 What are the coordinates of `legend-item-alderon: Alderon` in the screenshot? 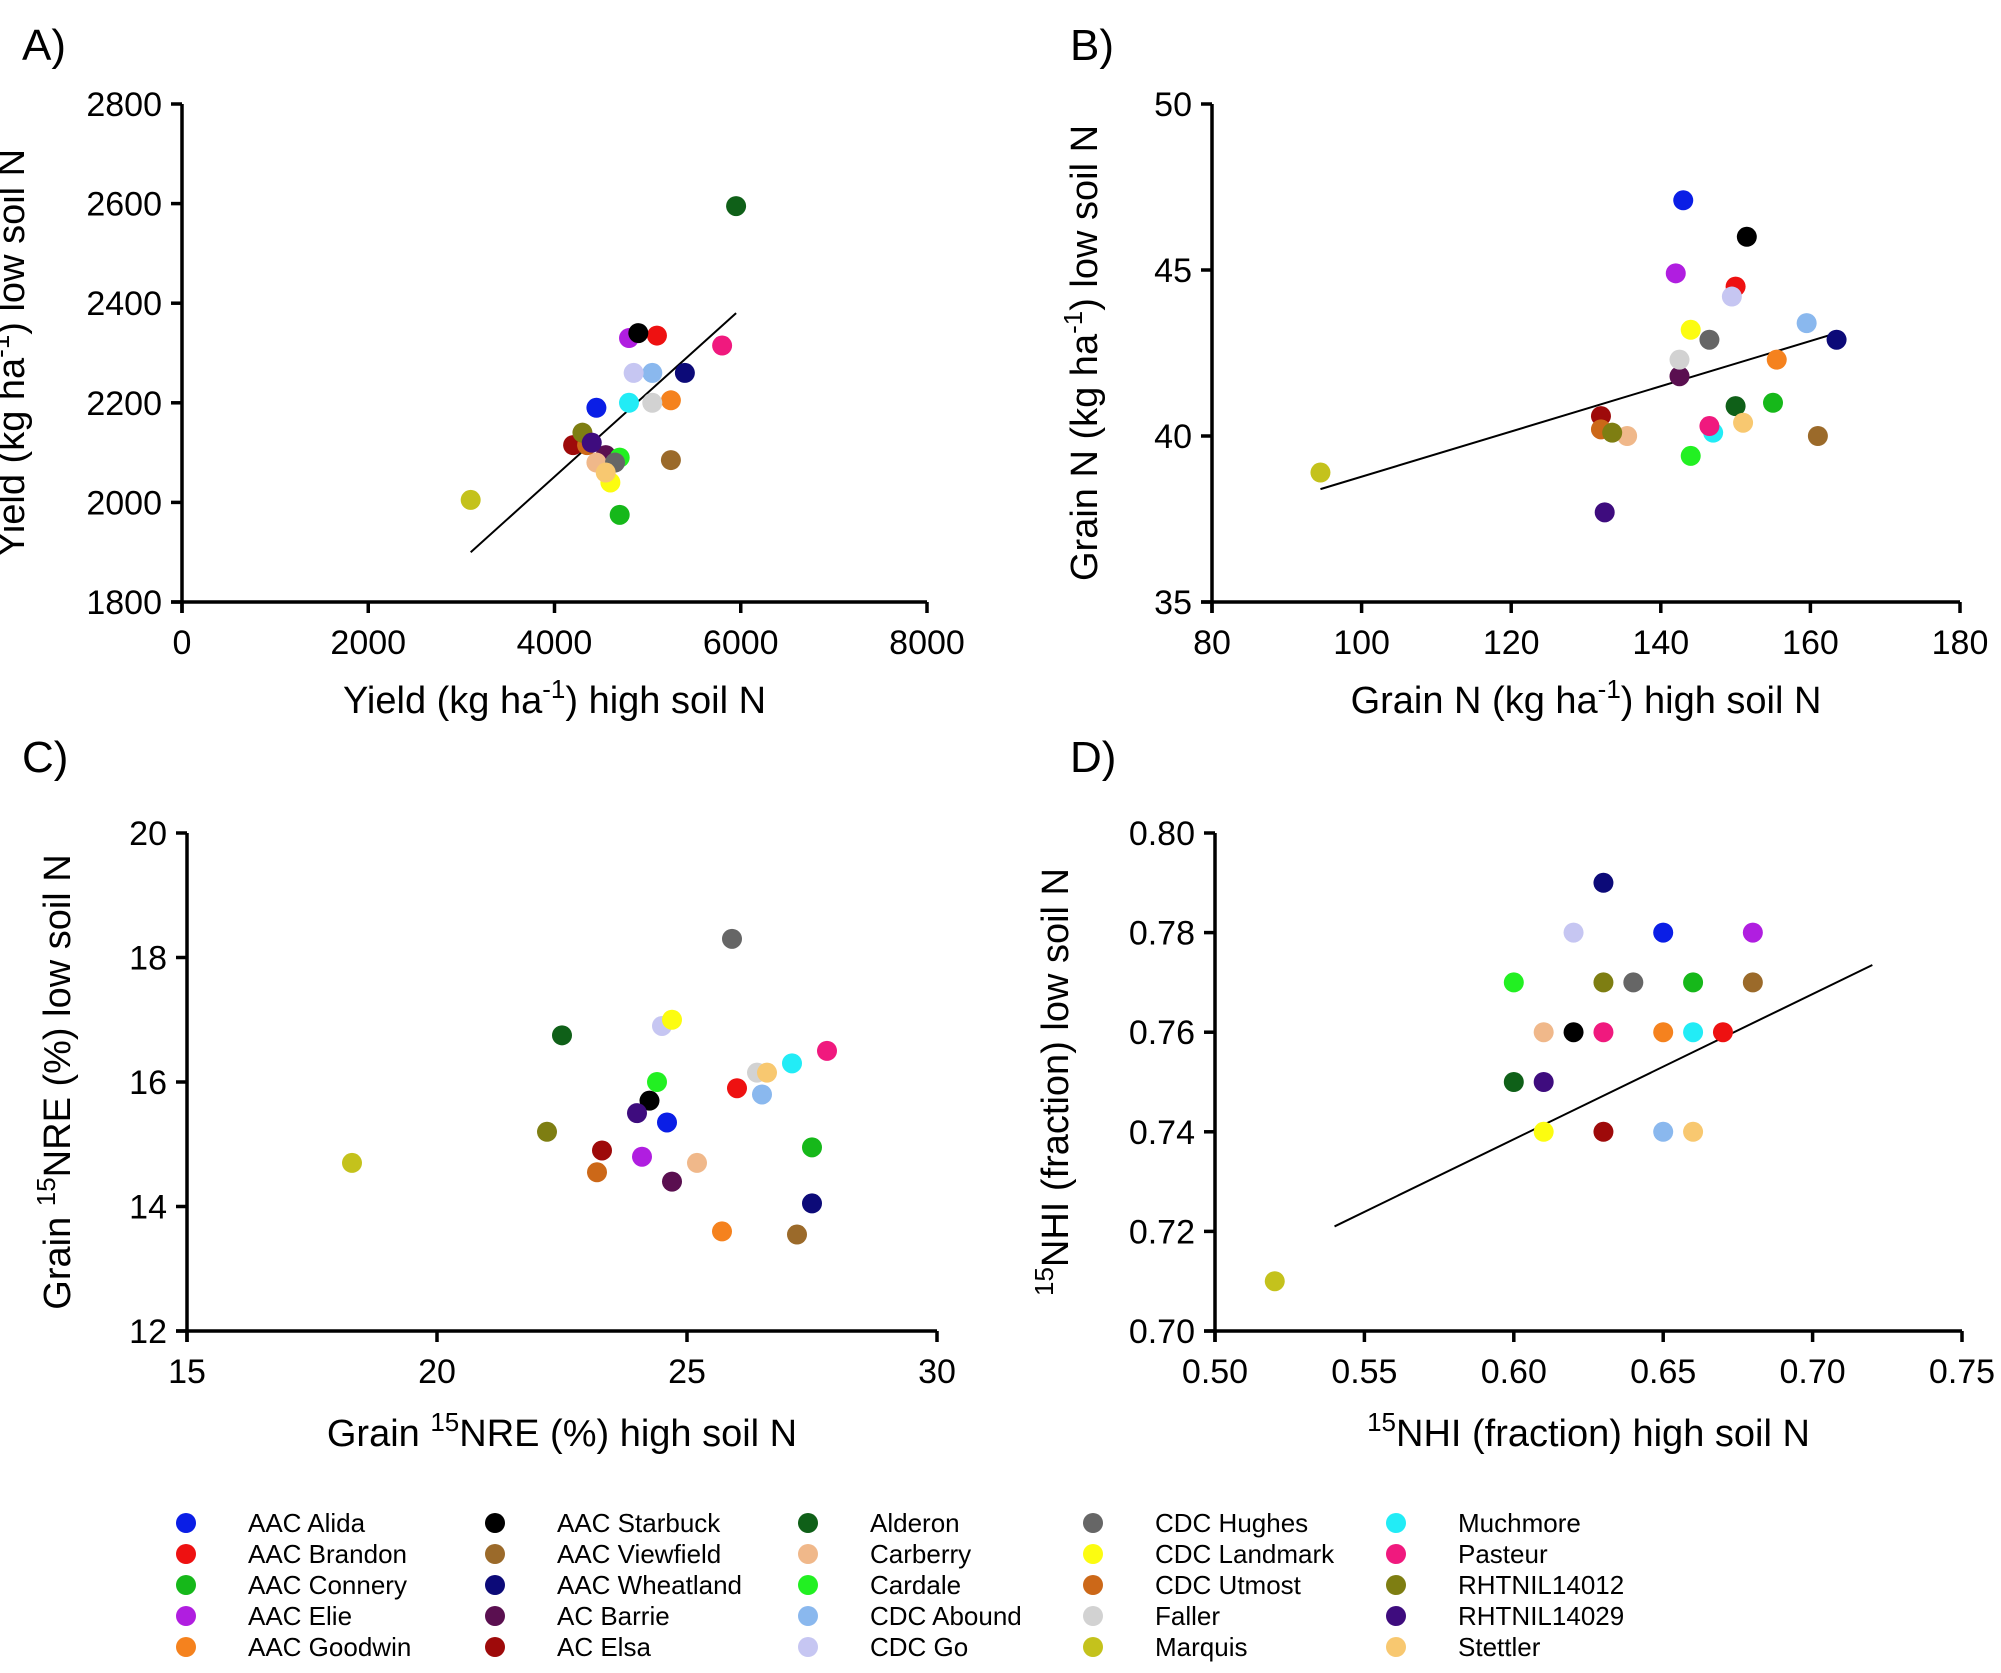 It's located at (879, 1523).